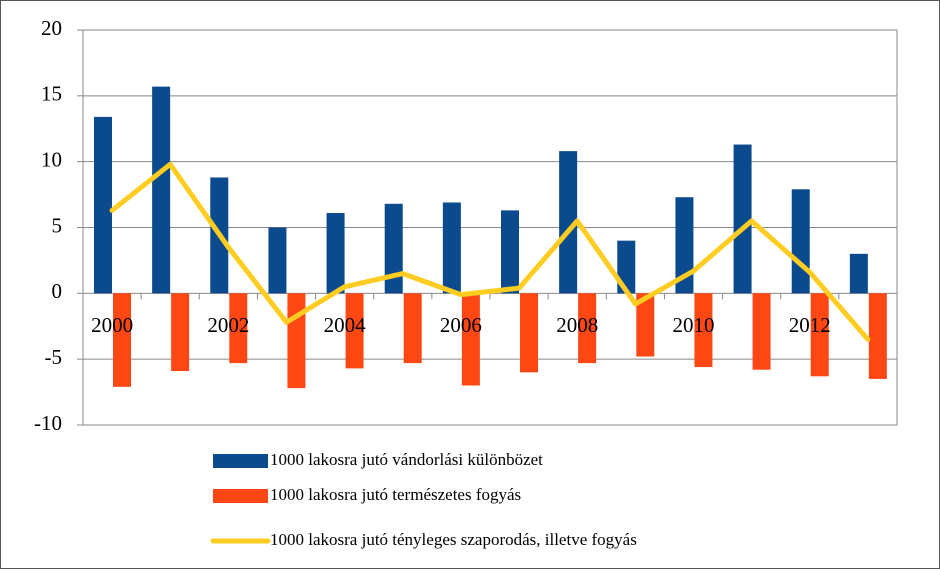  Describe the element at coordinates (51, 94) in the screenshot. I see `y-tick-label: 15` at that location.